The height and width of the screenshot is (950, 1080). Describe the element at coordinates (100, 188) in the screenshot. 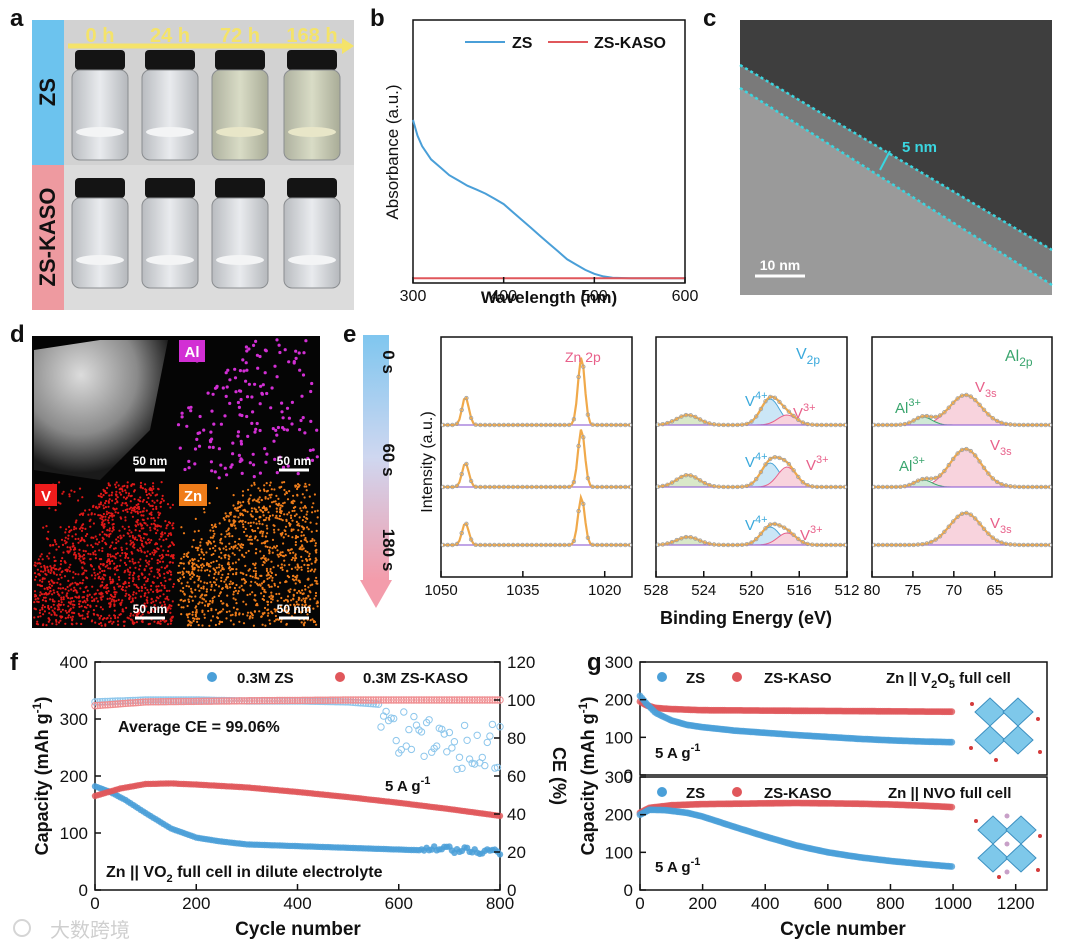

I see `vial-cap` at that location.